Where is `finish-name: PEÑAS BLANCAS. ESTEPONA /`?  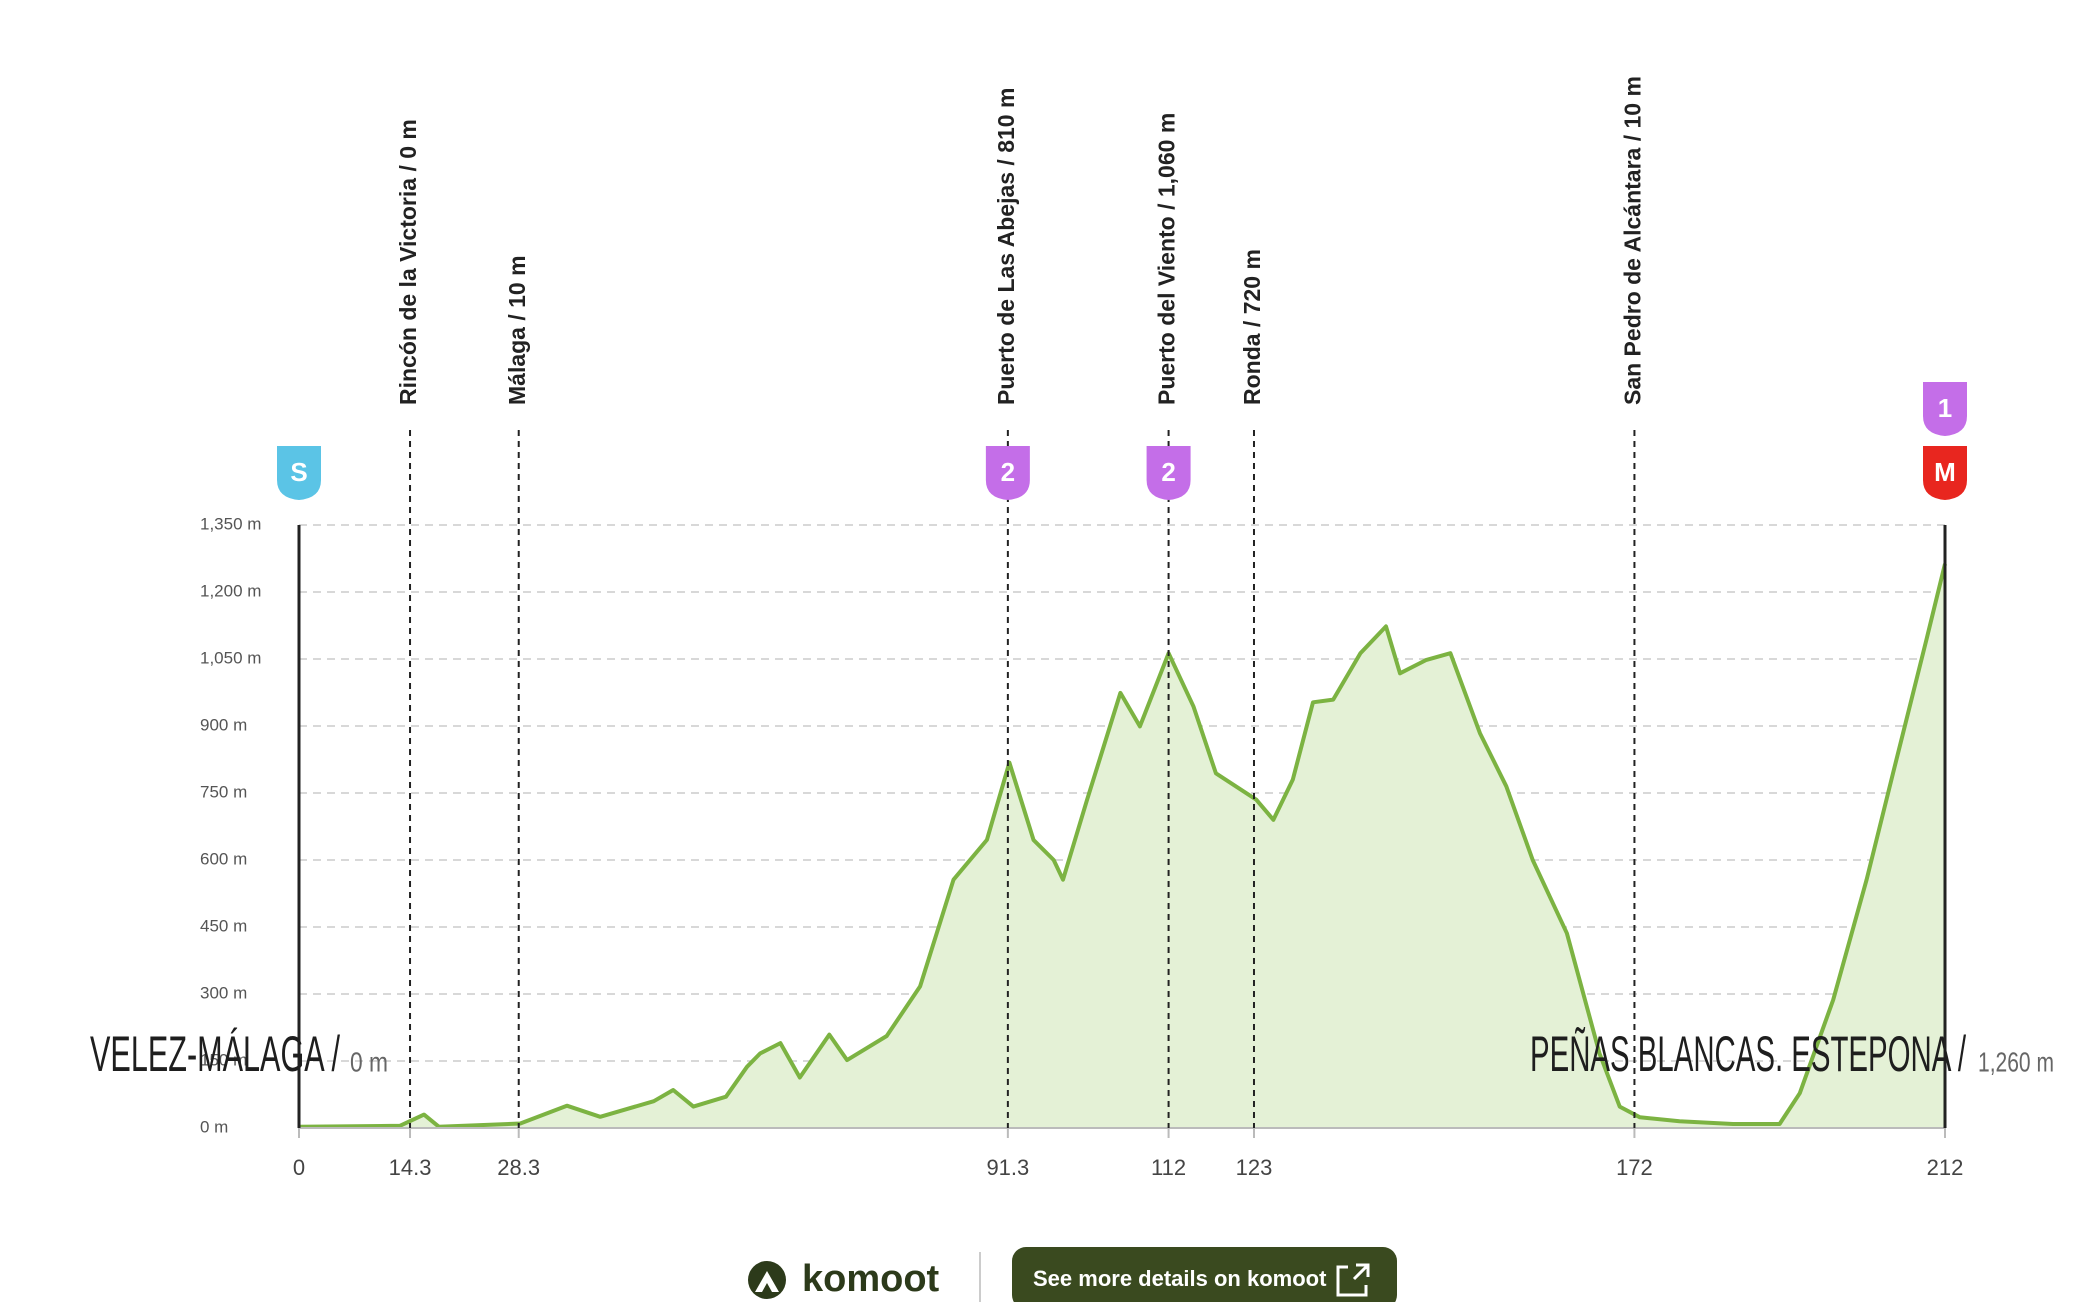 finish-name: PEÑAS BLANCAS. ESTEPONA / is located at coordinates (1748, 1054).